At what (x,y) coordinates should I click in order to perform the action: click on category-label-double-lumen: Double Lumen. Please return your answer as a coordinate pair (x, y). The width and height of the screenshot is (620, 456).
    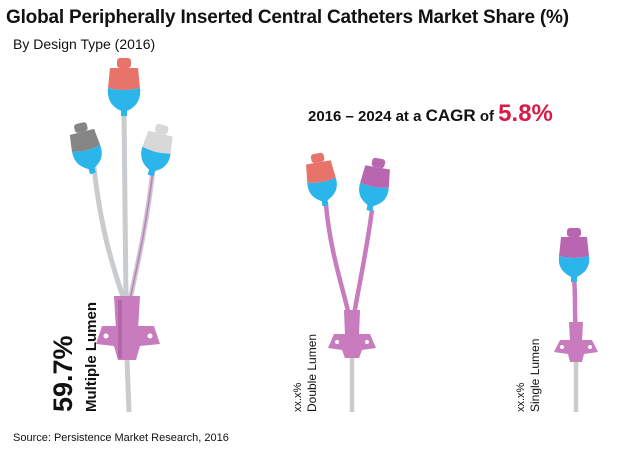
    Looking at the image, I should click on (312, 373).